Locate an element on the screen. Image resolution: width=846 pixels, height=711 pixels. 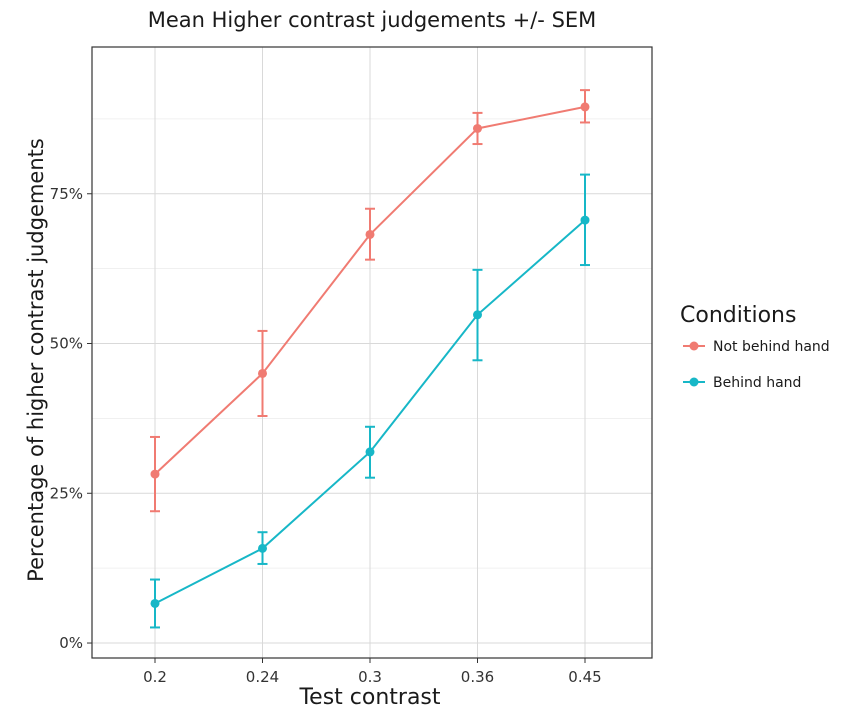
x-tick-label: 0.36 is located at coordinates (477, 677).